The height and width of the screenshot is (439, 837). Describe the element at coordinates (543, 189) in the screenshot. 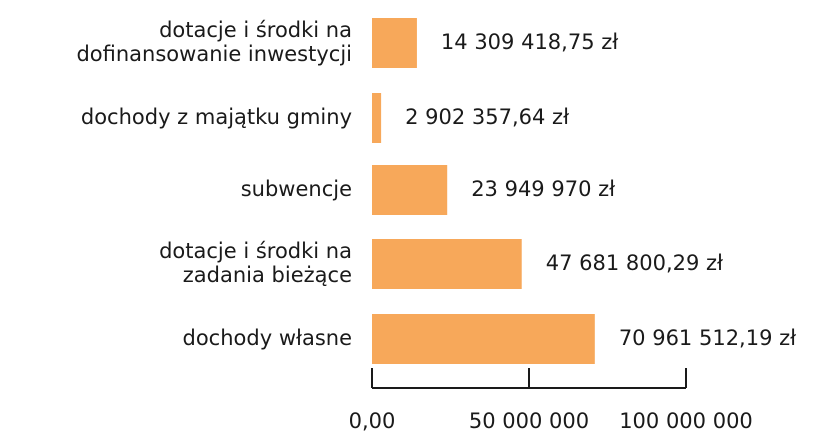

I see `value-label: 23 949 970 zł` at that location.